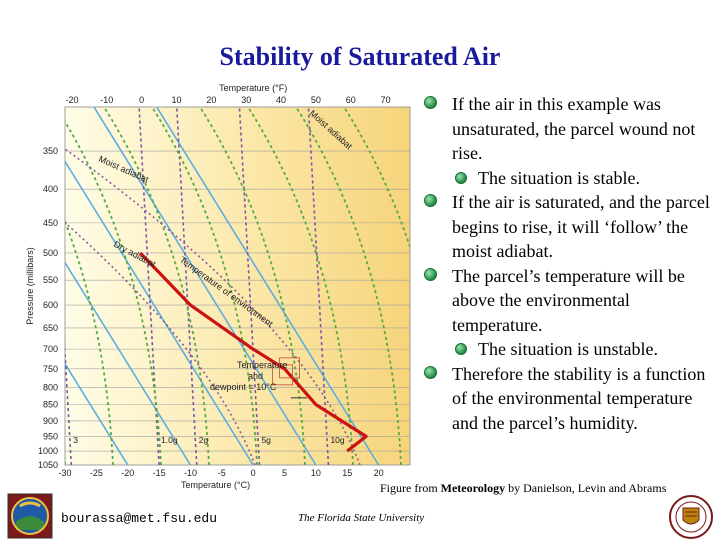 Image resolution: width=720 pixels, height=545 pixels. Describe the element at coordinates (284, 473) in the screenshot. I see `x-tick-label: 5` at that location.